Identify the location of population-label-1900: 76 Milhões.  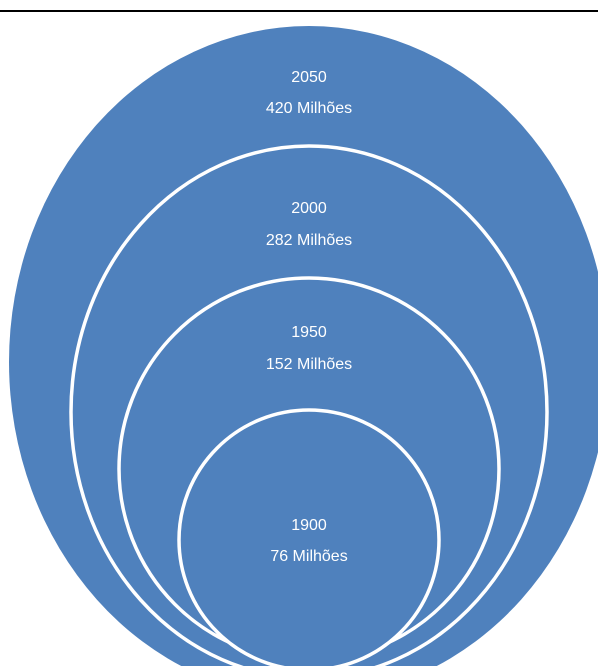
(308, 556).